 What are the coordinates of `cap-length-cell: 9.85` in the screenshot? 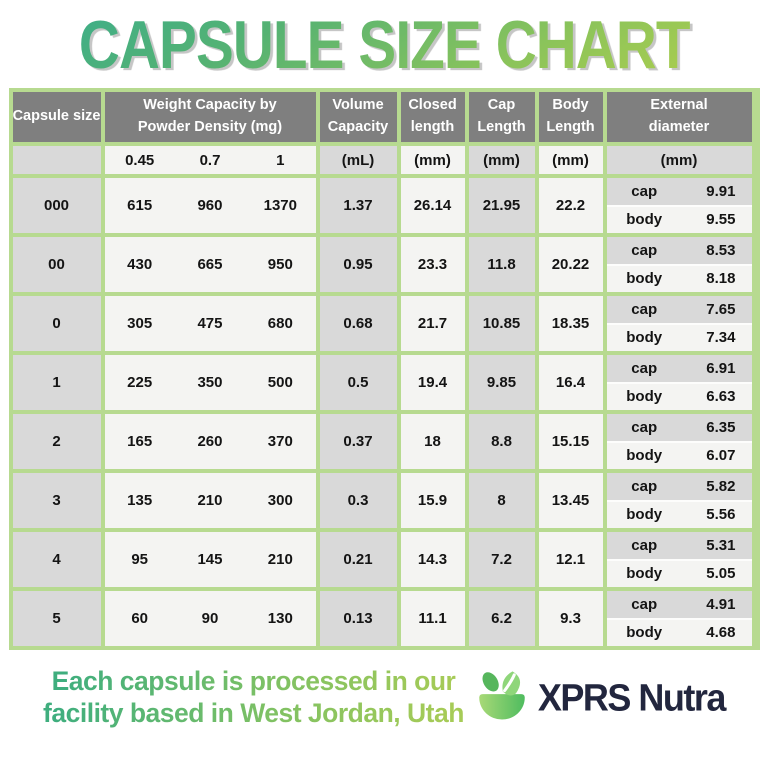 It's located at (501, 382).